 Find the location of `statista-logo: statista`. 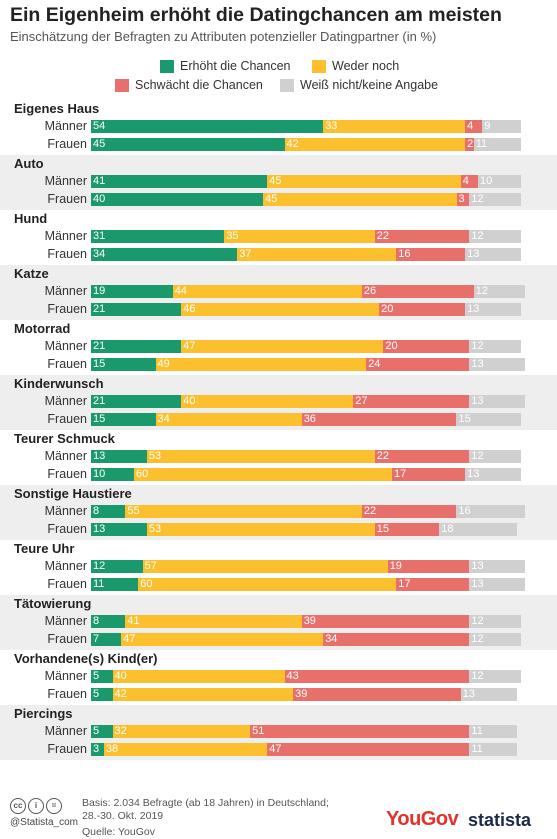

statista-logo: statista is located at coordinates (500, 820).